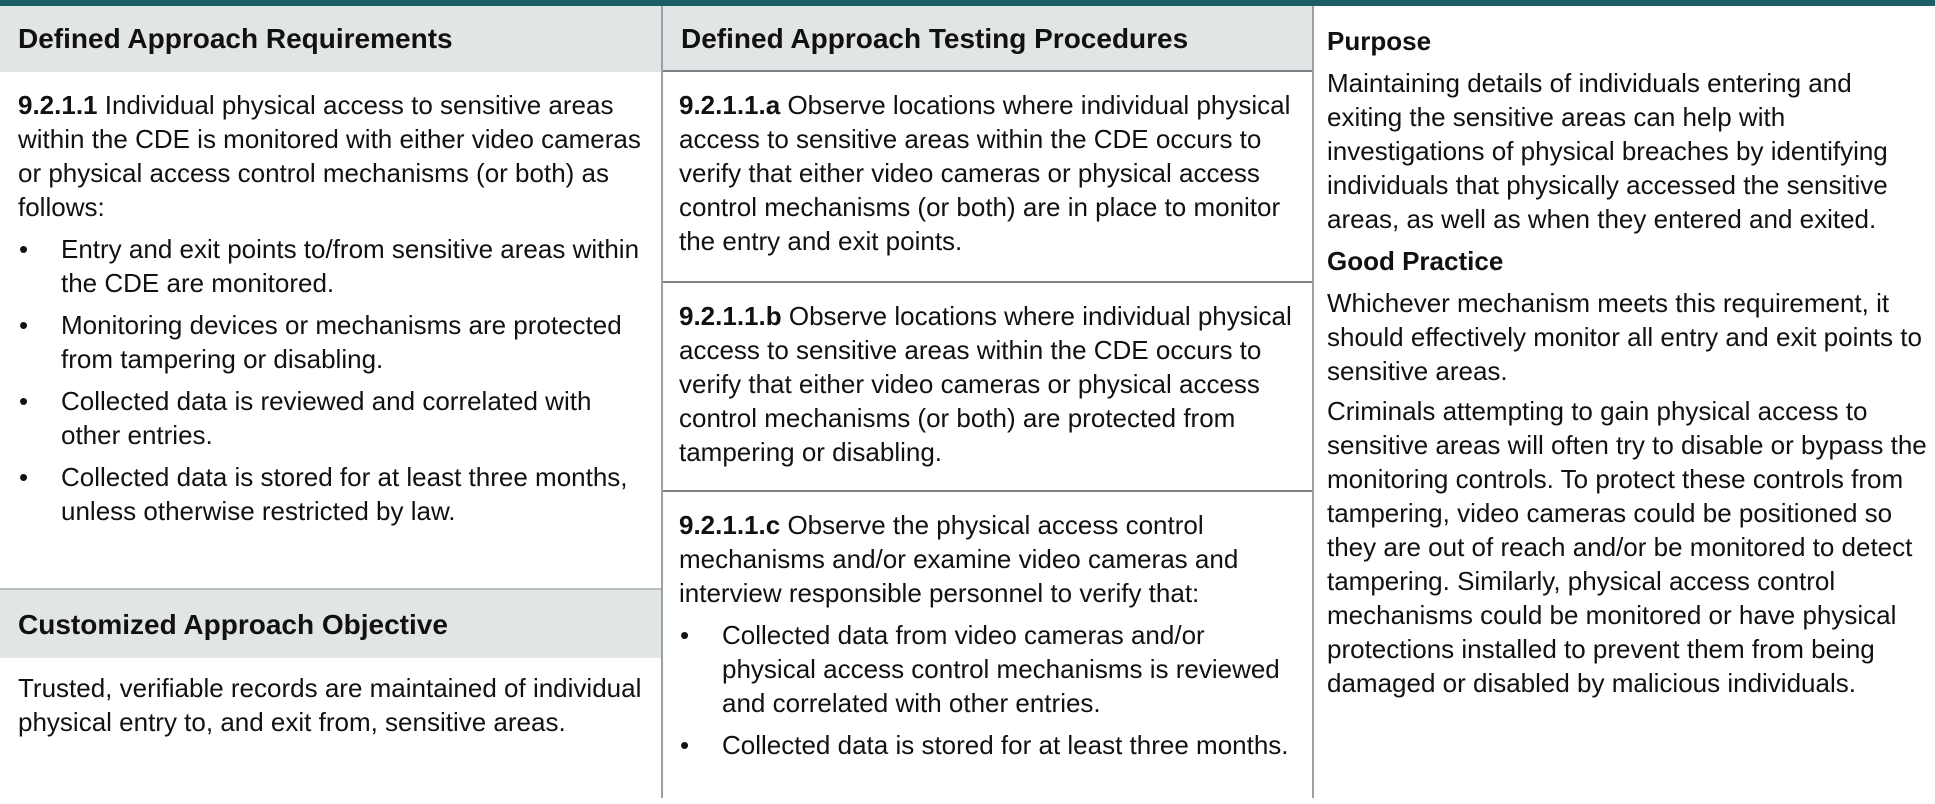 The image size is (1935, 804). What do you see at coordinates (330, 623) in the screenshot?
I see `objective-header: Customized Approach Objective` at bounding box center [330, 623].